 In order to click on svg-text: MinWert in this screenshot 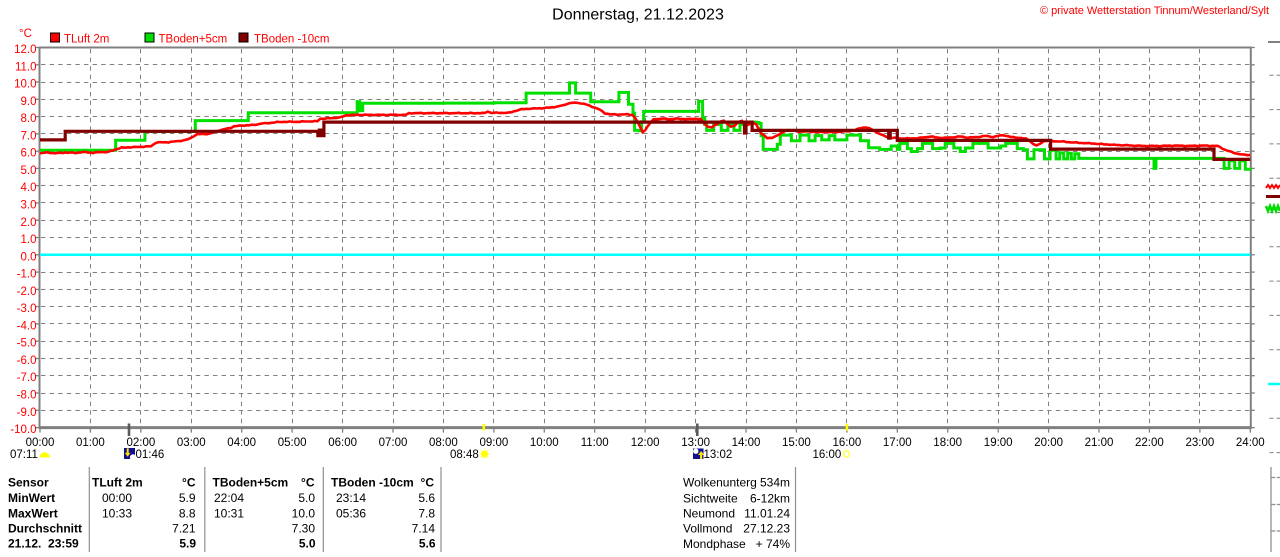, I will do `click(31, 498)`.